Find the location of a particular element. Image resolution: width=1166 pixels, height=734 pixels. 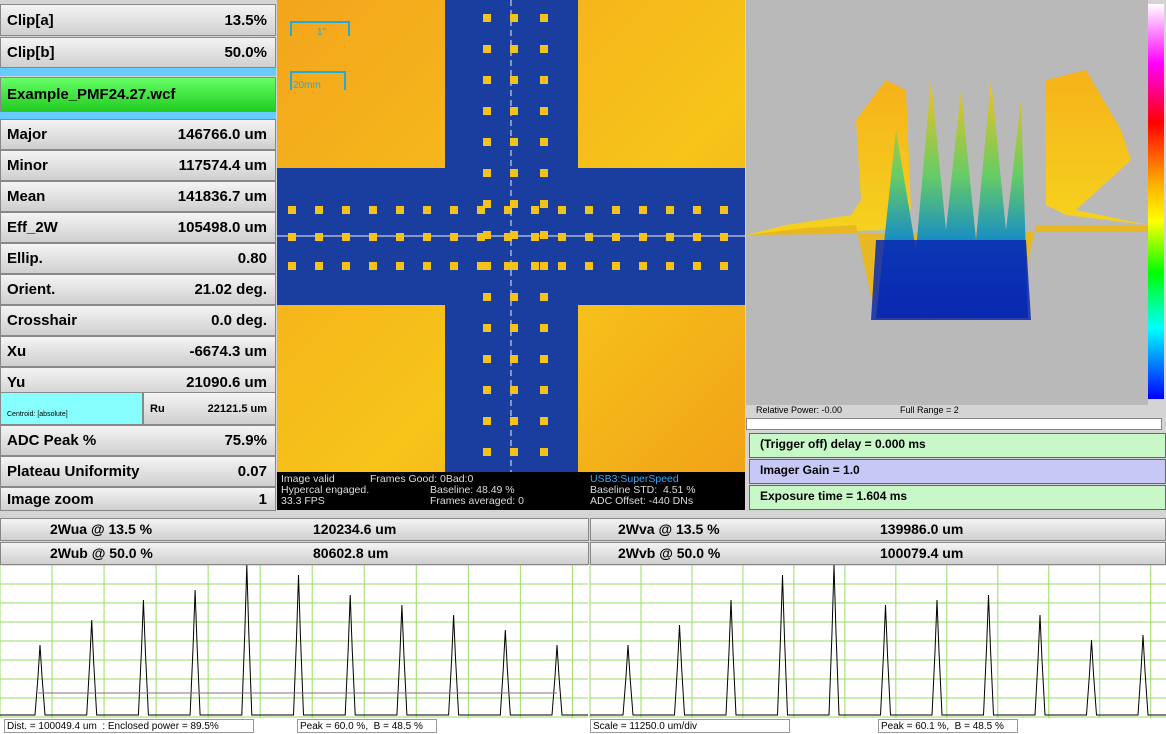

stat-value: 146766.0 um is located at coordinates (222, 134).